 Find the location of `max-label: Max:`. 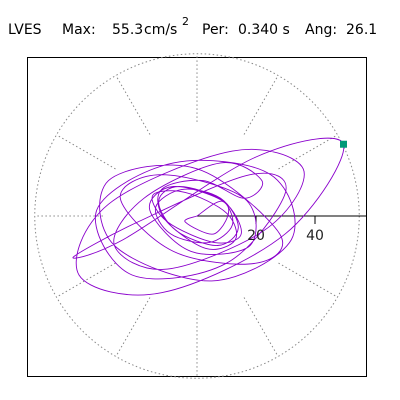

max-label: Max: is located at coordinates (79, 30).